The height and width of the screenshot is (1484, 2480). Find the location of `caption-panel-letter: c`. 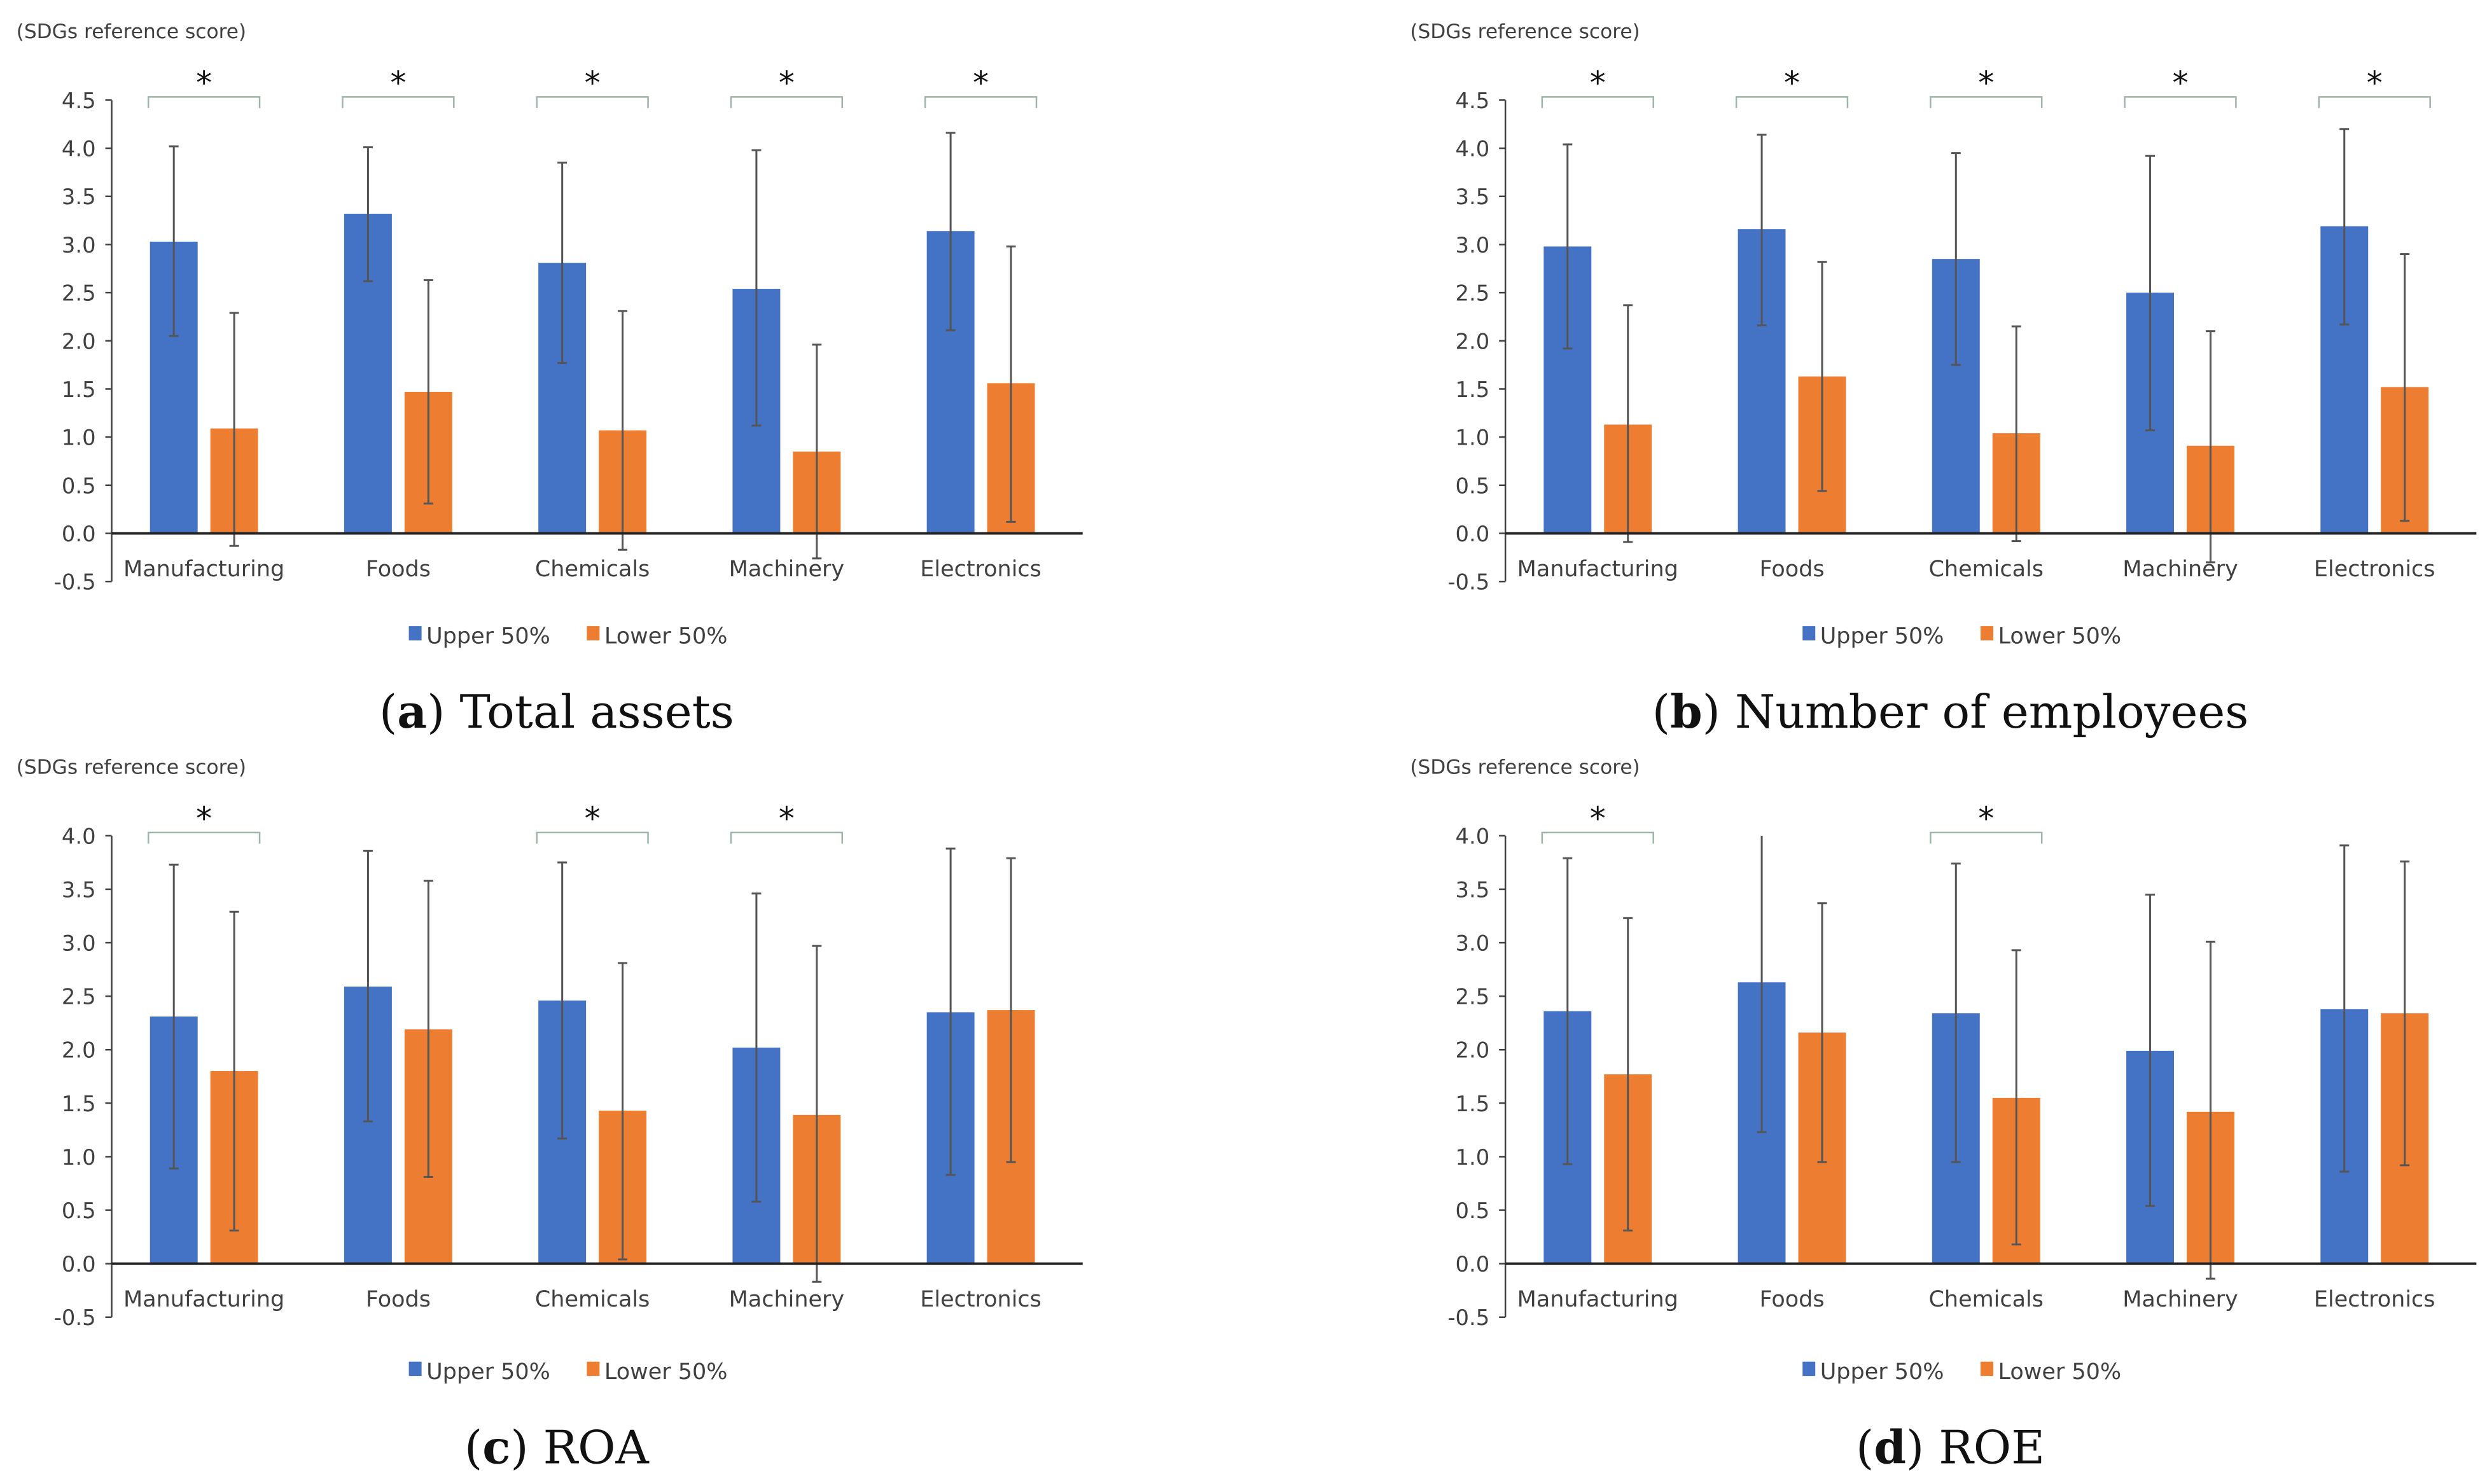

caption-panel-letter: c is located at coordinates (496, 1448).